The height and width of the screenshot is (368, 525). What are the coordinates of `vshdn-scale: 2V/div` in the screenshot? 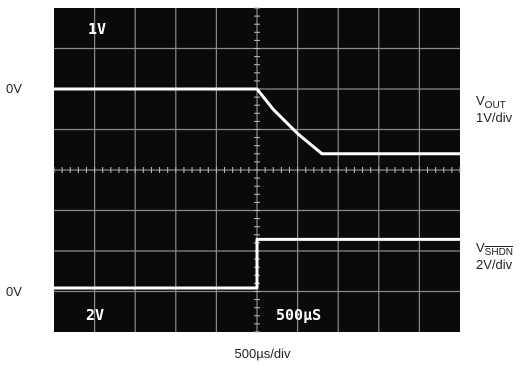 It's located at (494, 264).